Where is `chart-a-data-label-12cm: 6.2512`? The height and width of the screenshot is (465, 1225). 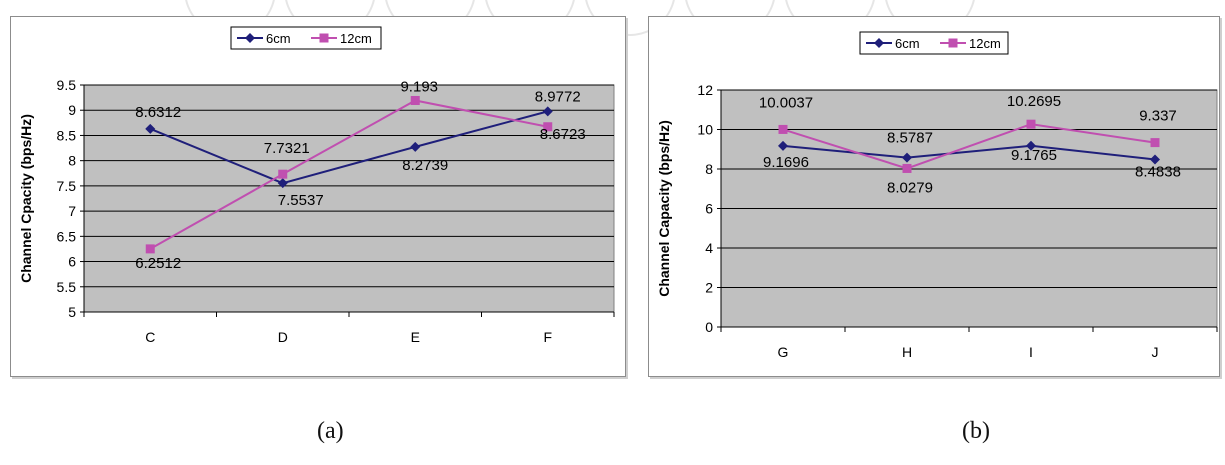 chart-a-data-label-12cm: 6.2512 is located at coordinates (158, 263).